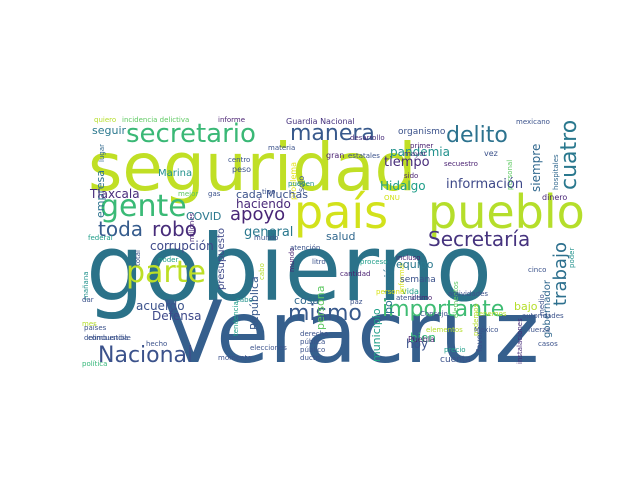 This screenshot has width=640, height=480. Describe the element at coordinates (533, 122) in the screenshot. I see `word-mexicano: mexicano` at that location.